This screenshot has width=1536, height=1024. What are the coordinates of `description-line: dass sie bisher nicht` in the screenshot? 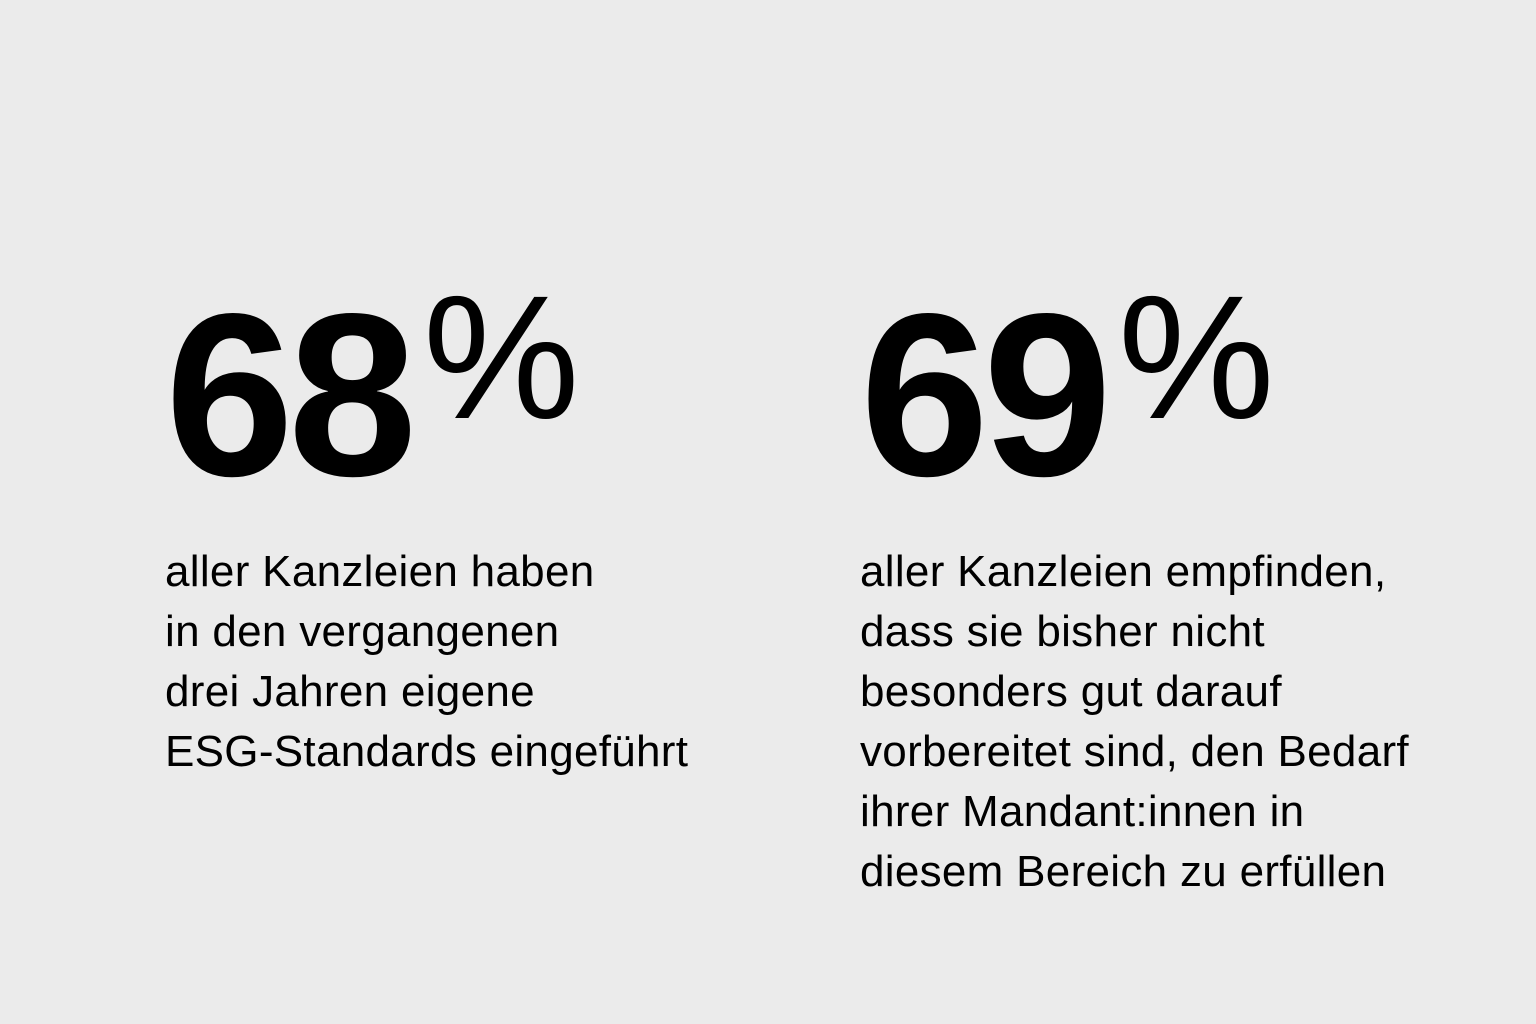 It's located at (1062, 631).